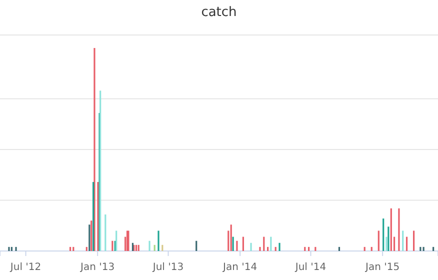  What do you see at coordinates (168, 267) in the screenshot?
I see `x-tick-label: Jul '13` at bounding box center [168, 267].